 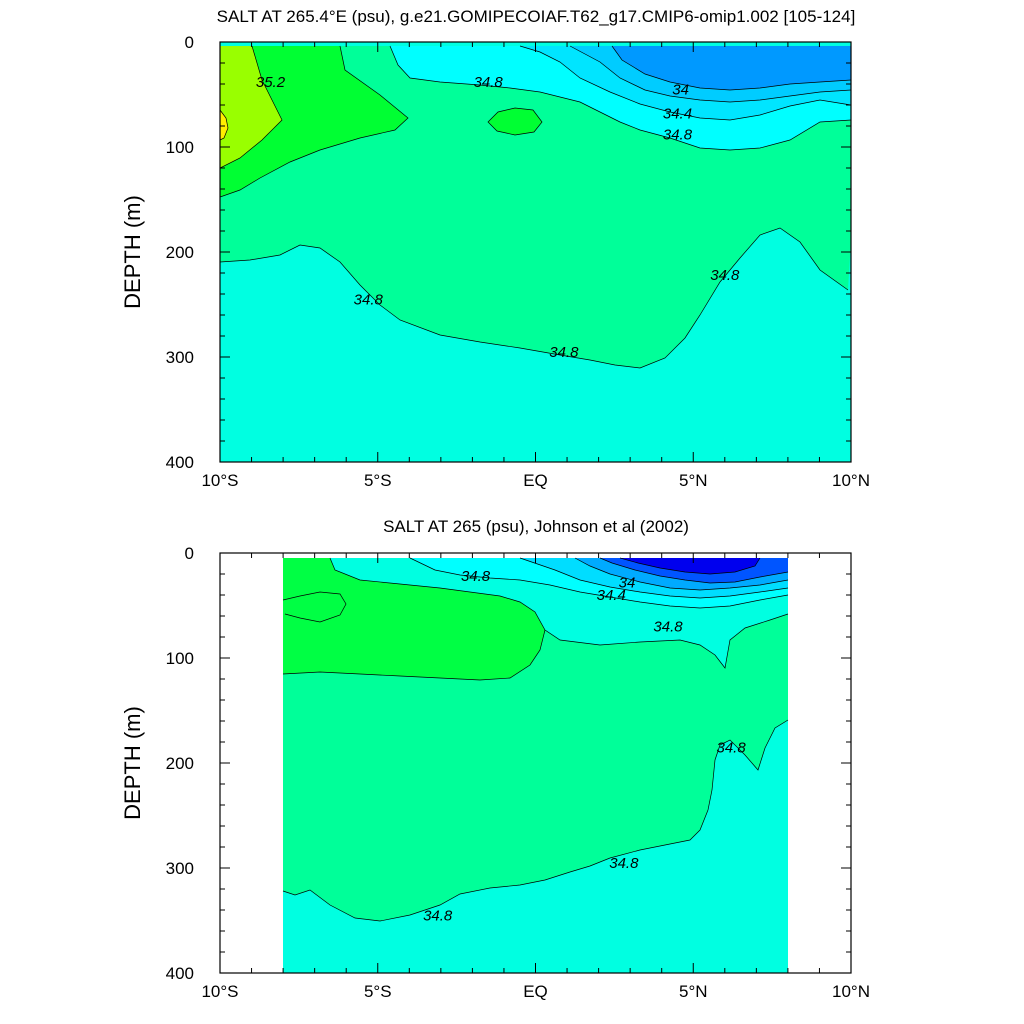 I want to click on fill-35.2-35.4, so click(x=251, y=107).